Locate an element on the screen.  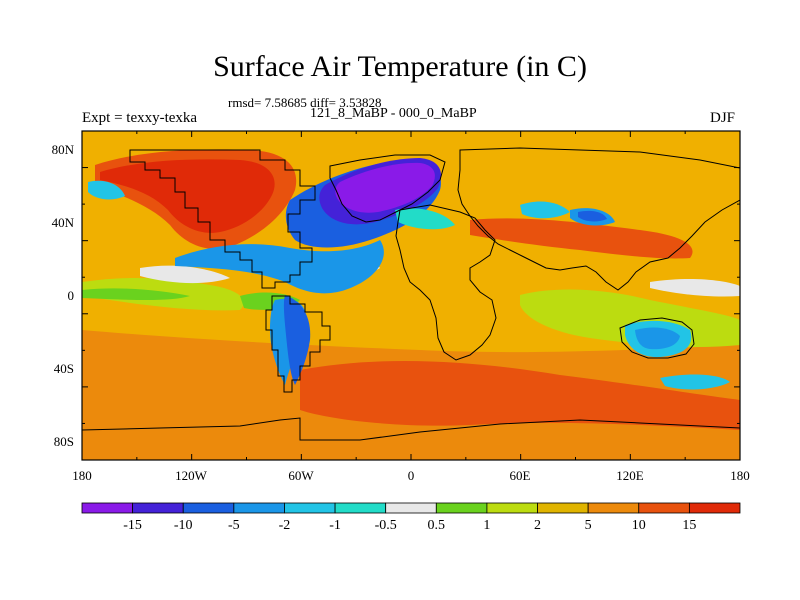
lon-label-180e: 180 is located at coordinates (740, 475).